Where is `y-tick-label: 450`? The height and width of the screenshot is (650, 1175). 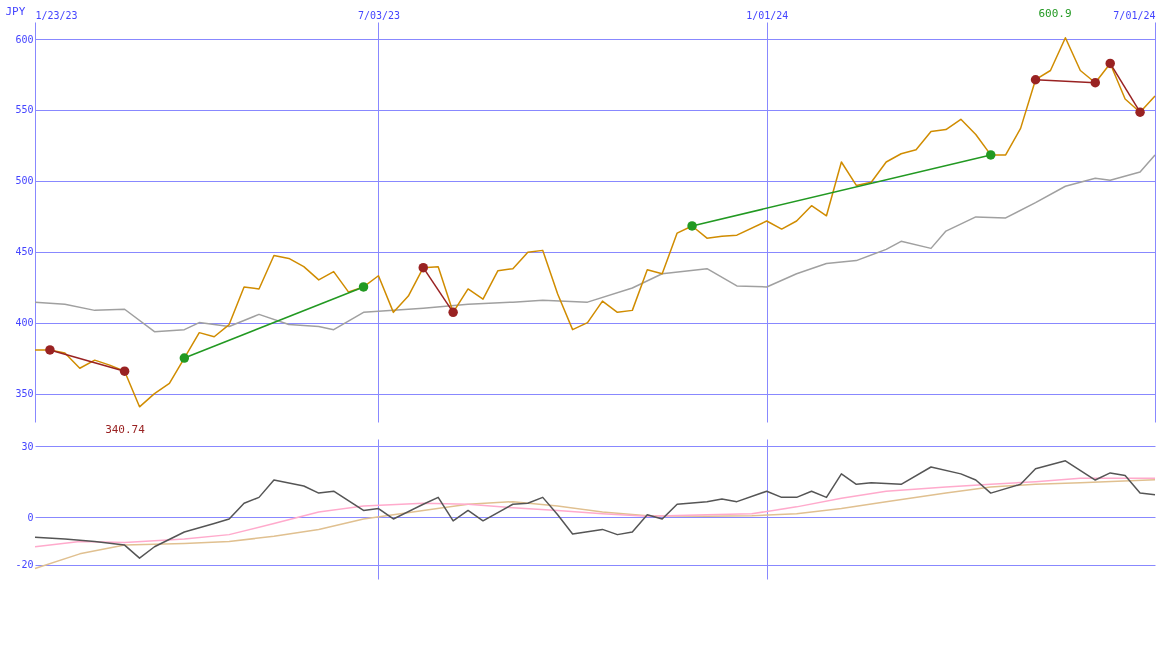 y-tick-label: 450 is located at coordinates (24, 252).